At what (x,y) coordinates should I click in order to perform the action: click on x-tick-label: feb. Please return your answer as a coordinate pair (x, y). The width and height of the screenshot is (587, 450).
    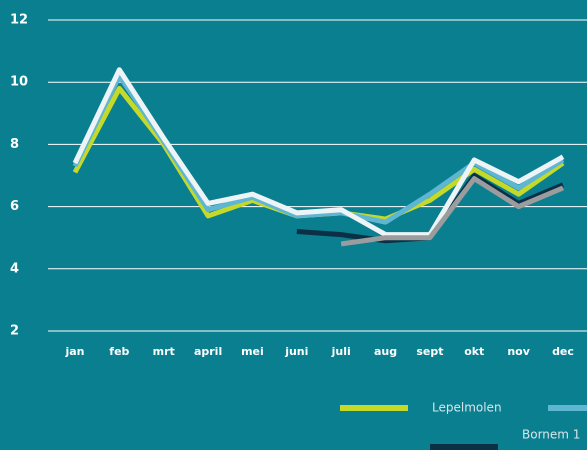
    Looking at the image, I should click on (119, 351).